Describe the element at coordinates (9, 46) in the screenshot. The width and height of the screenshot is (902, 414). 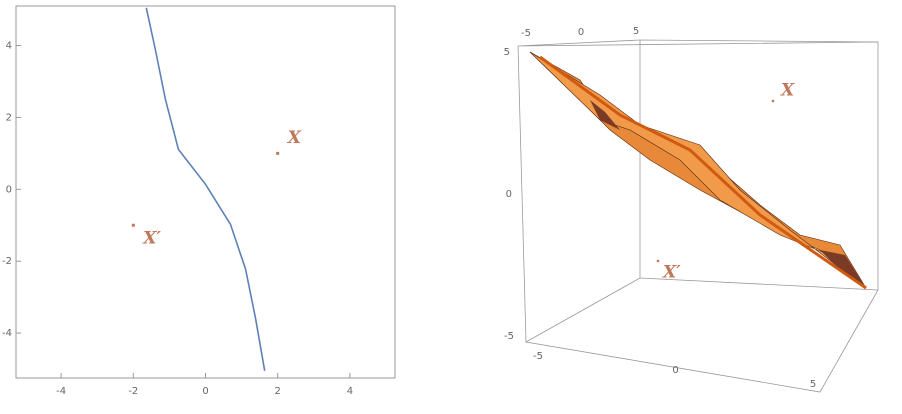
I see `y-tick-label: 4` at that location.